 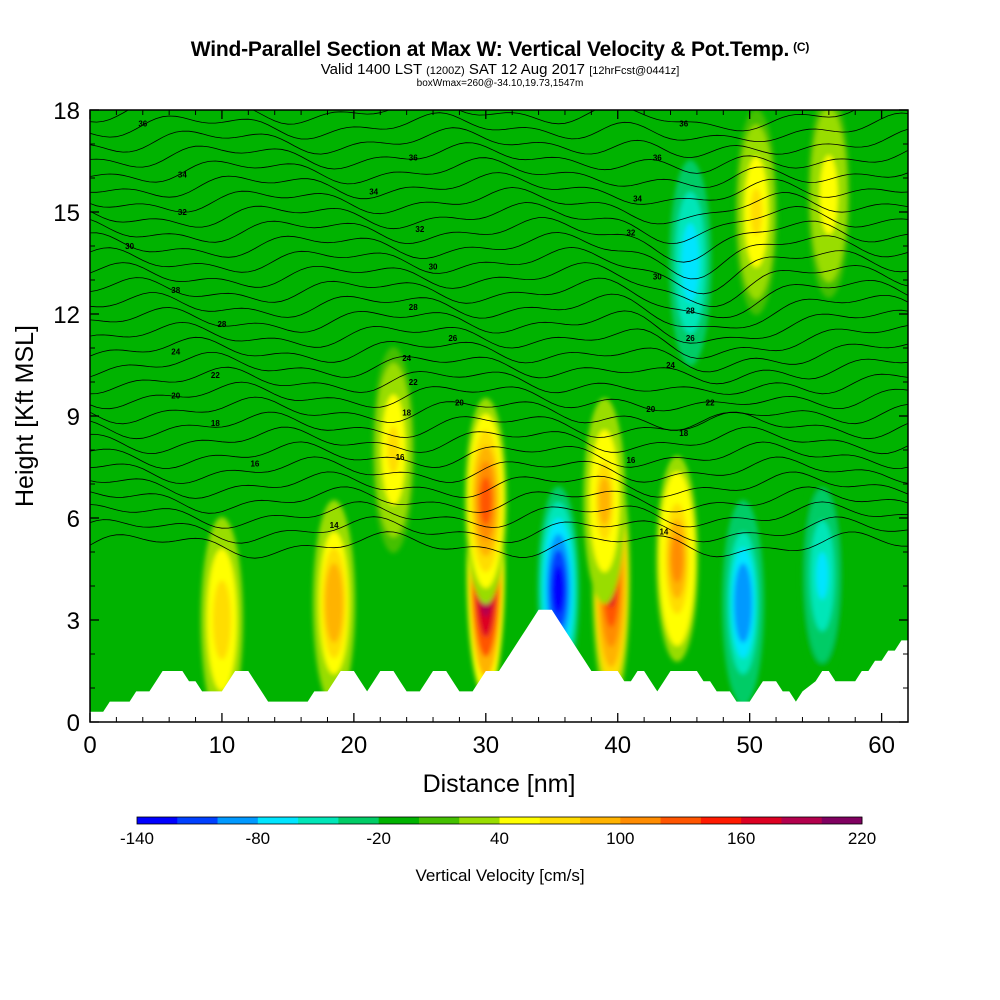 I want to click on x-tick-label: 40, so click(x=617, y=745).